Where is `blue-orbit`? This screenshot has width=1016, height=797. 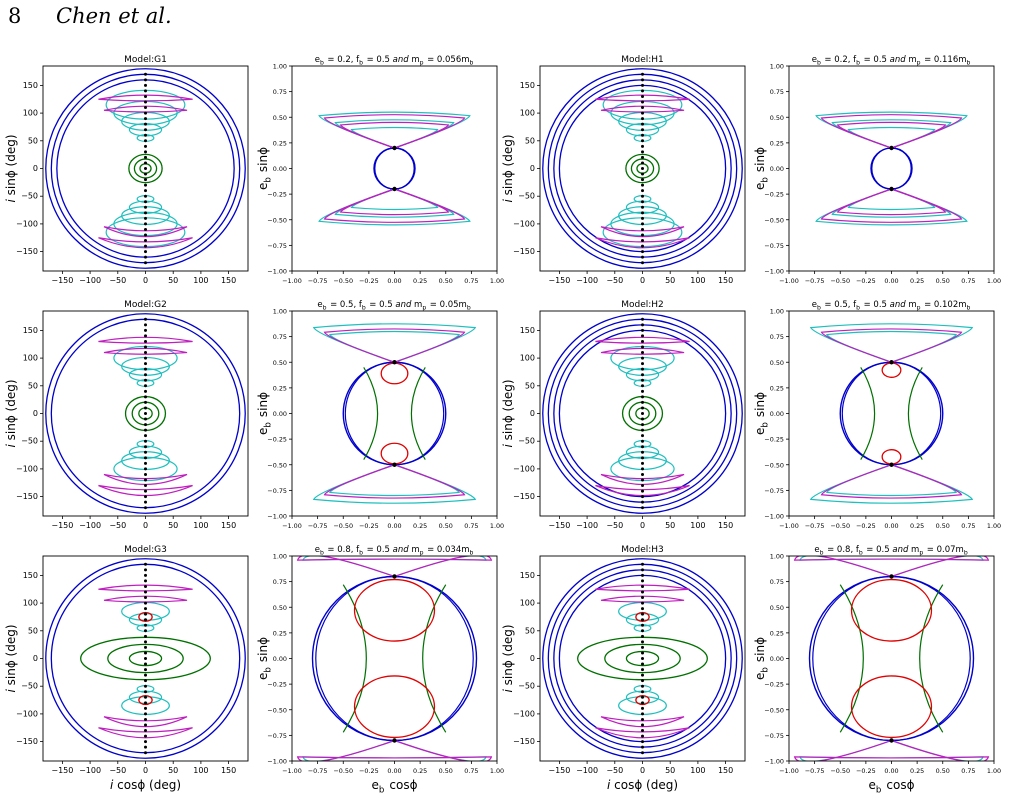
blue-orbit is located at coordinates (642, 168).